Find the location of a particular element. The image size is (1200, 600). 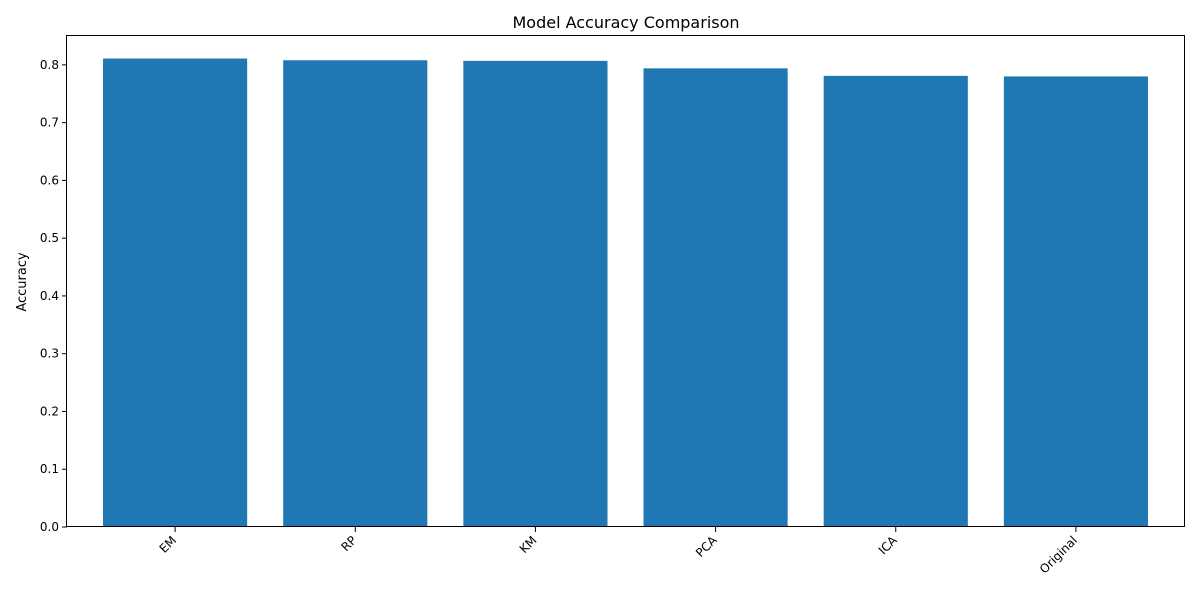

y-tick-label: 0.0 is located at coordinates (49, 527).